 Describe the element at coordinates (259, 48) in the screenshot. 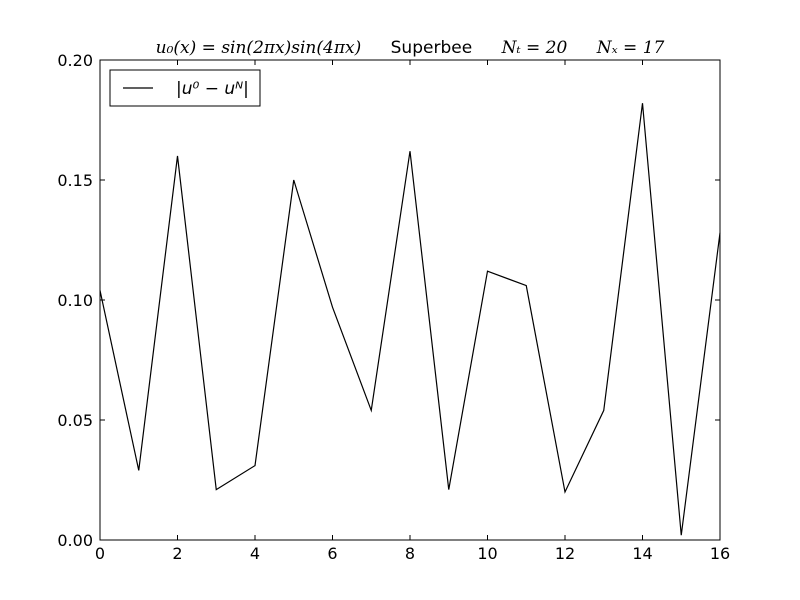

I see `title-formula: u₀(x) = sin(2πx)sin(4πx)` at that location.